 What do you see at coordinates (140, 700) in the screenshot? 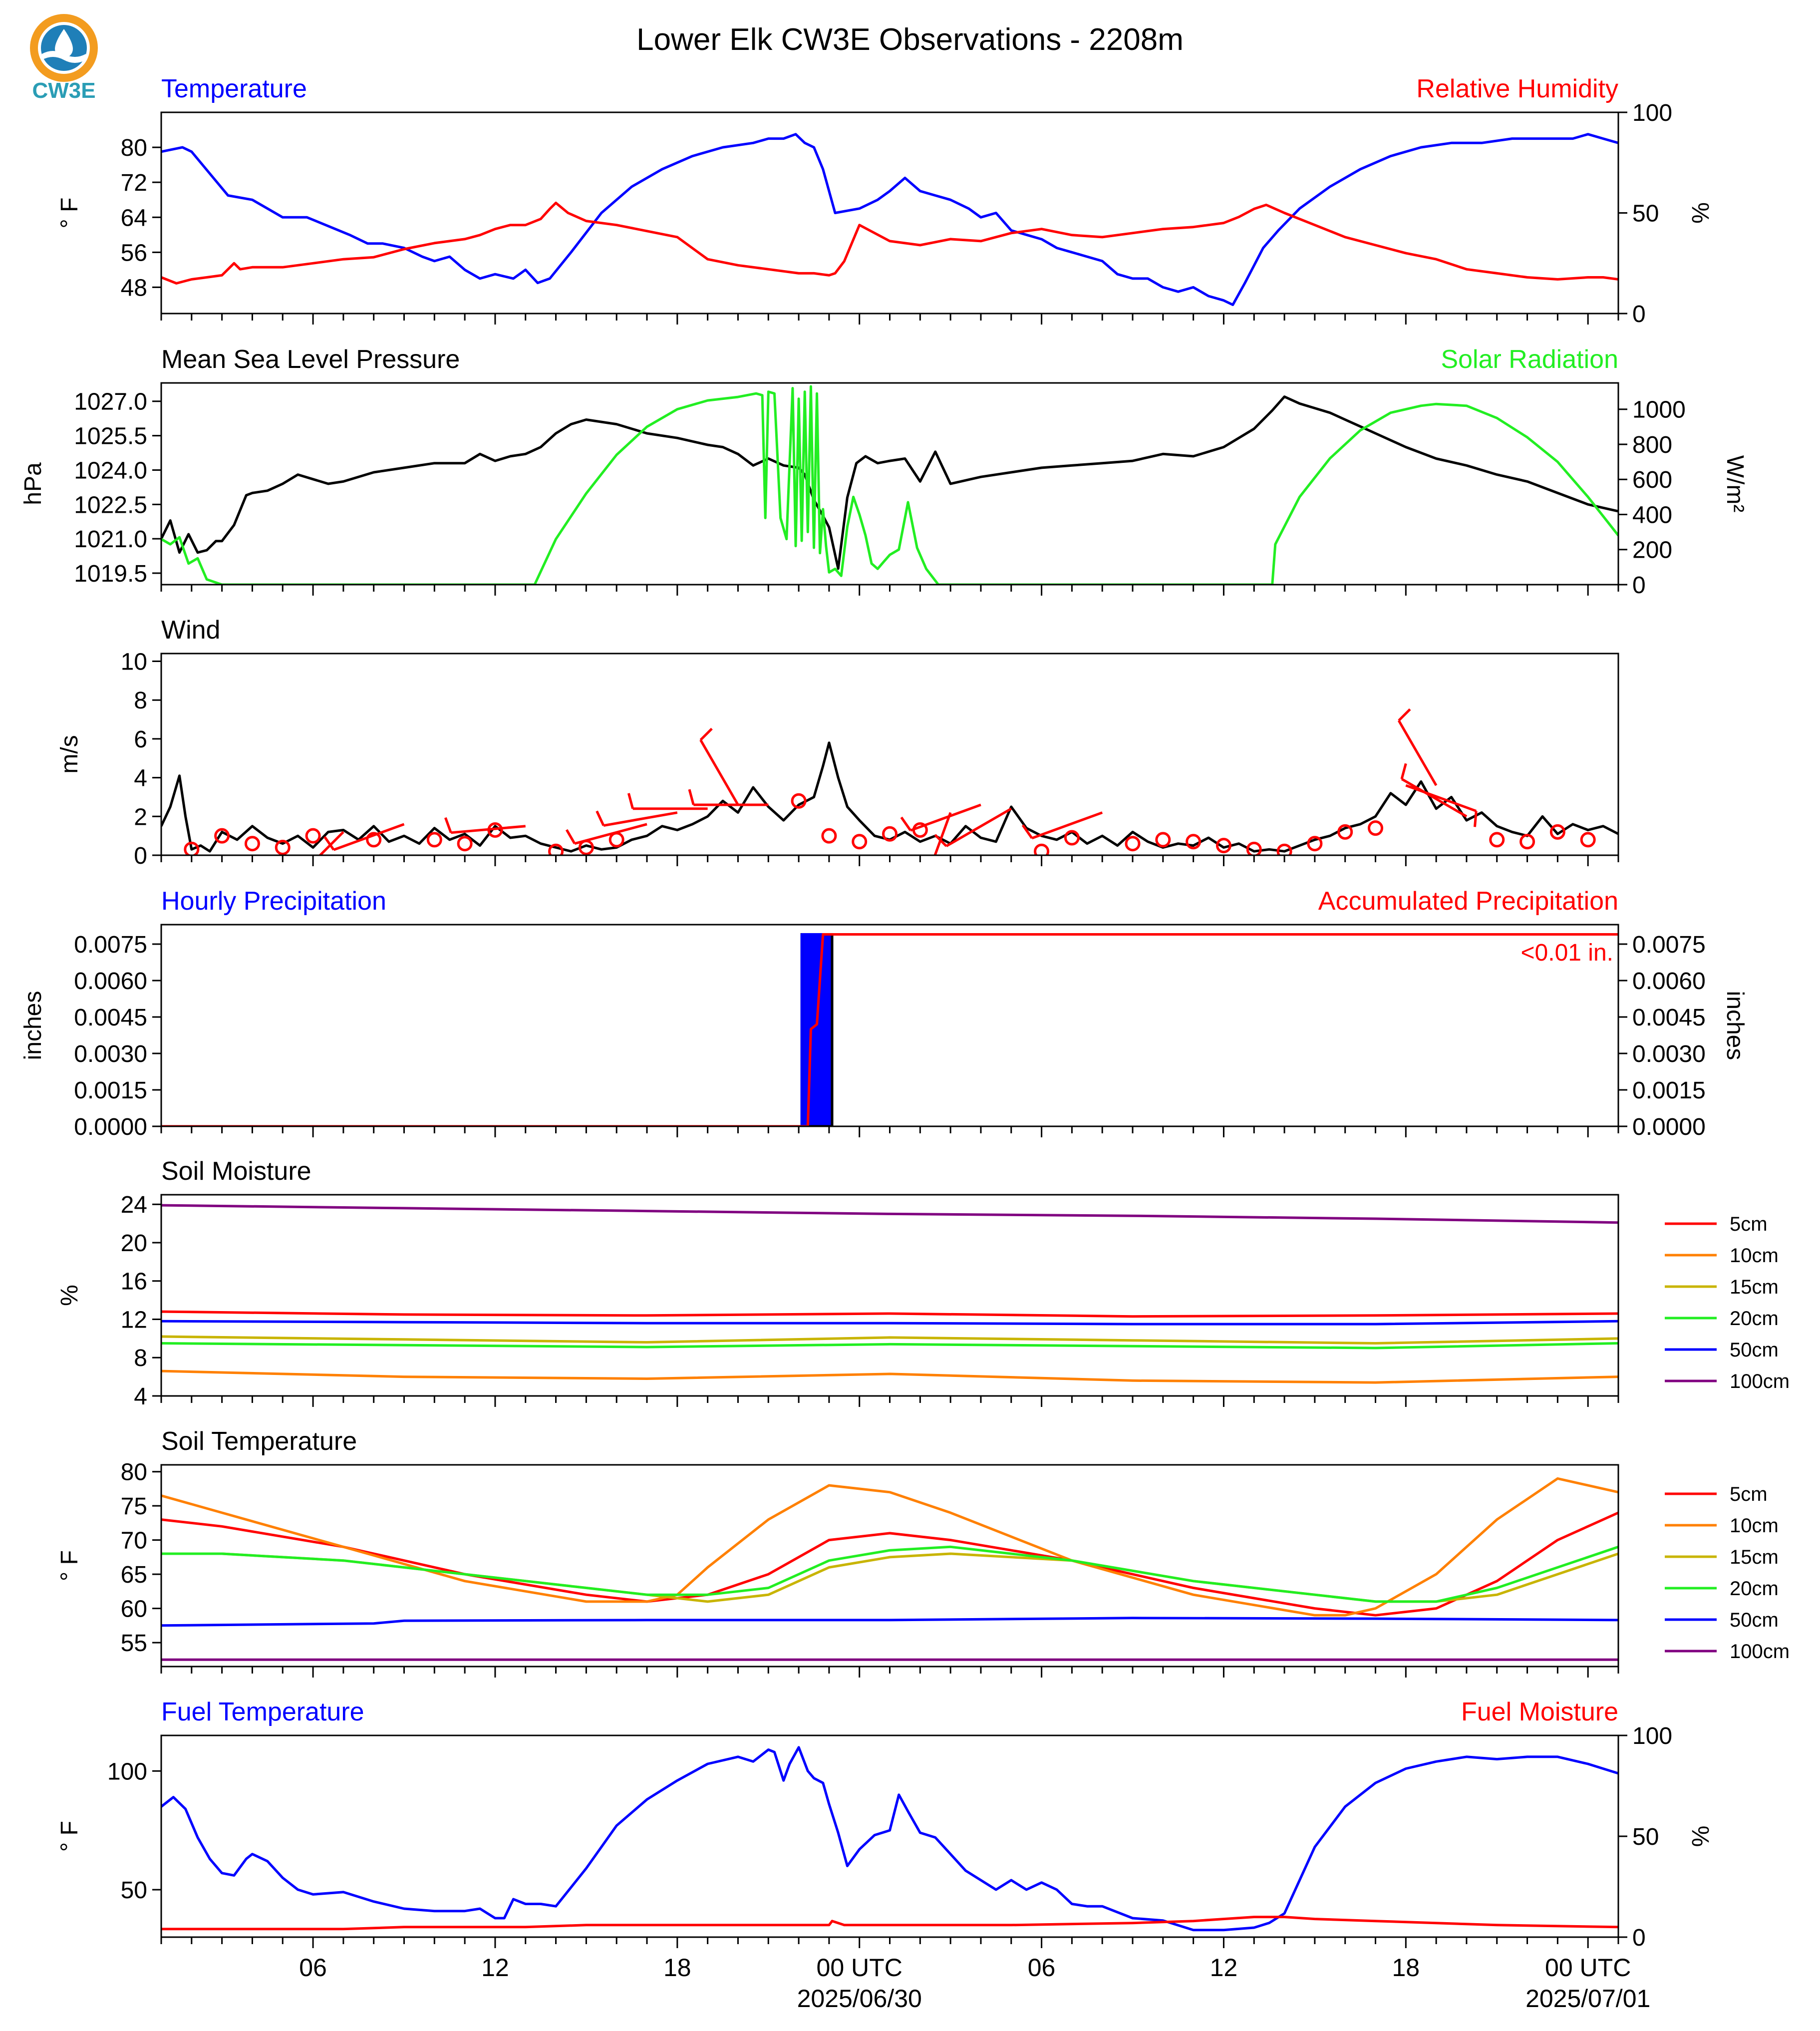
I see `y-tick-label-left: 8` at bounding box center [140, 700].